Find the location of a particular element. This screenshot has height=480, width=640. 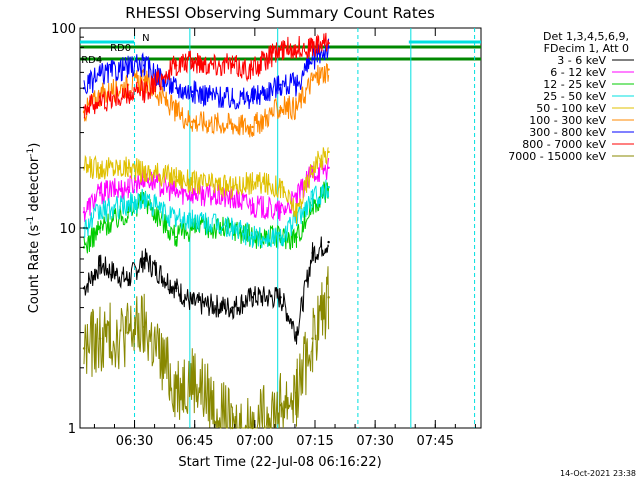

timestamp: 14-Oct-2021 23:38 is located at coordinates (598, 473).